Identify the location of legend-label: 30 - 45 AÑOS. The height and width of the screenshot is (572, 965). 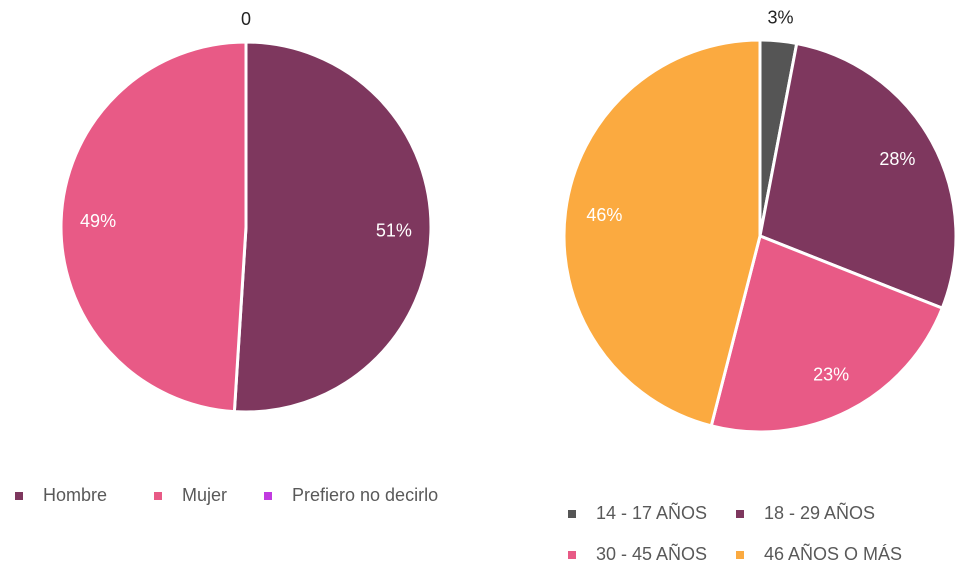
(651, 553).